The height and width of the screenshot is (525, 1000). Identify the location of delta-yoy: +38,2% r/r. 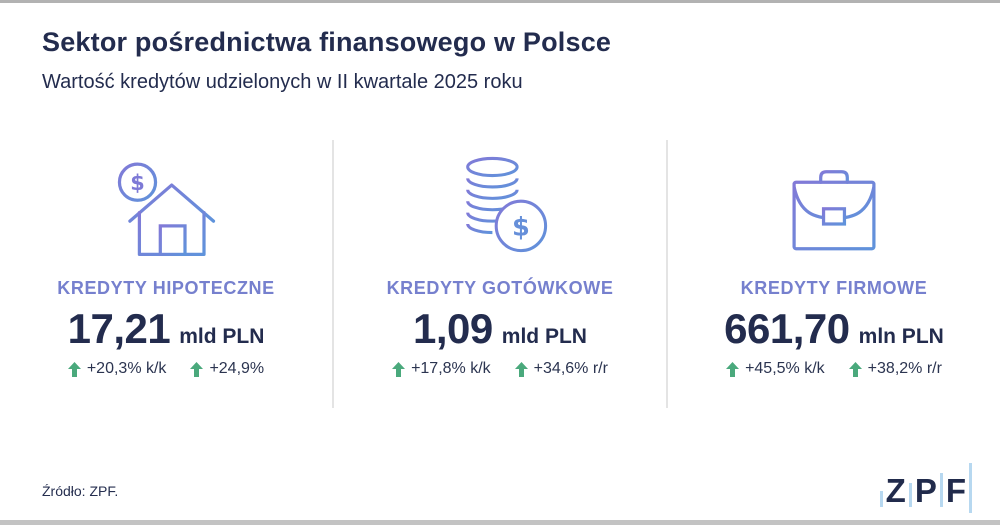
(895, 369).